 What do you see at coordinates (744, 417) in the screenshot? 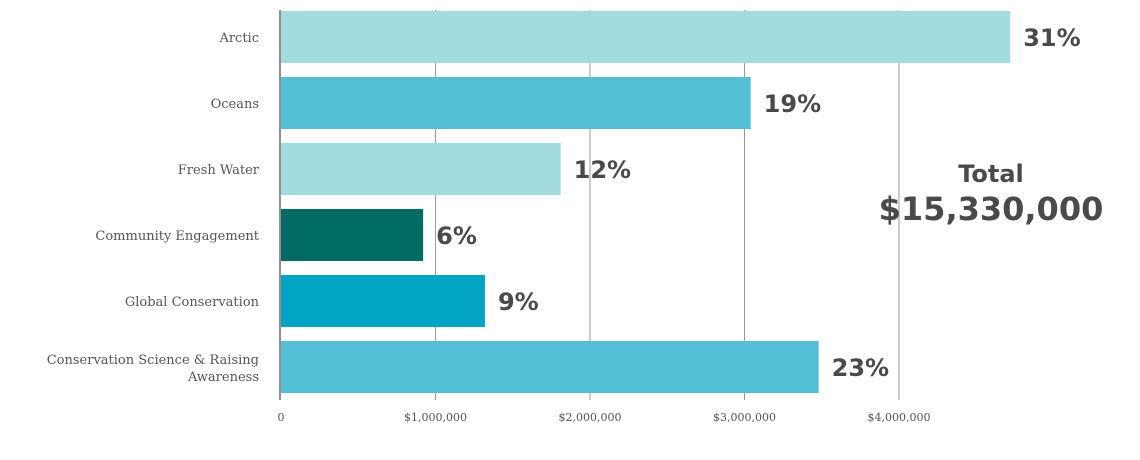
I see `x-tick-label: $3,000,000` at bounding box center [744, 417].